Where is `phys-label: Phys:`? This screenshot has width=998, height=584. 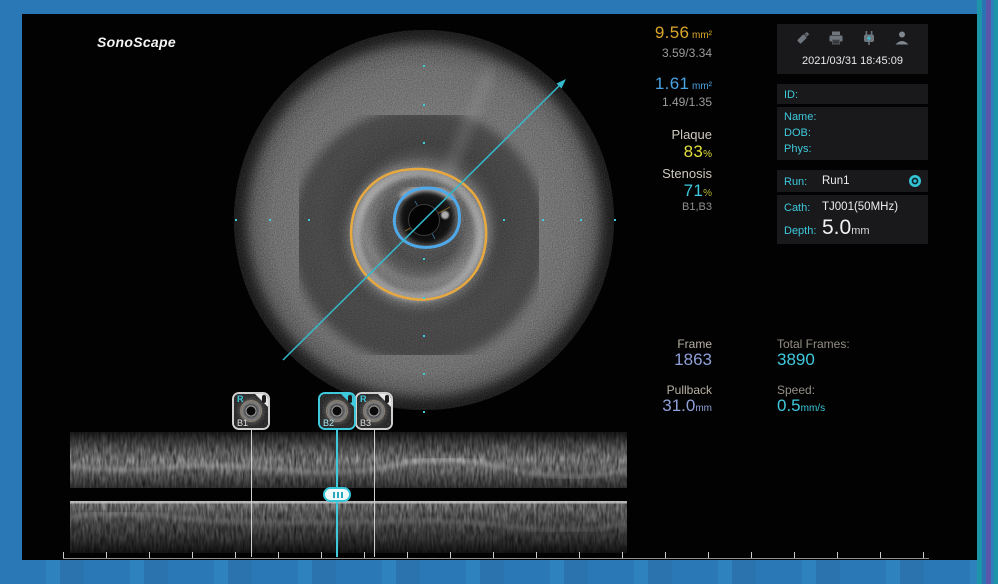 phys-label: Phys: is located at coordinates (798, 149).